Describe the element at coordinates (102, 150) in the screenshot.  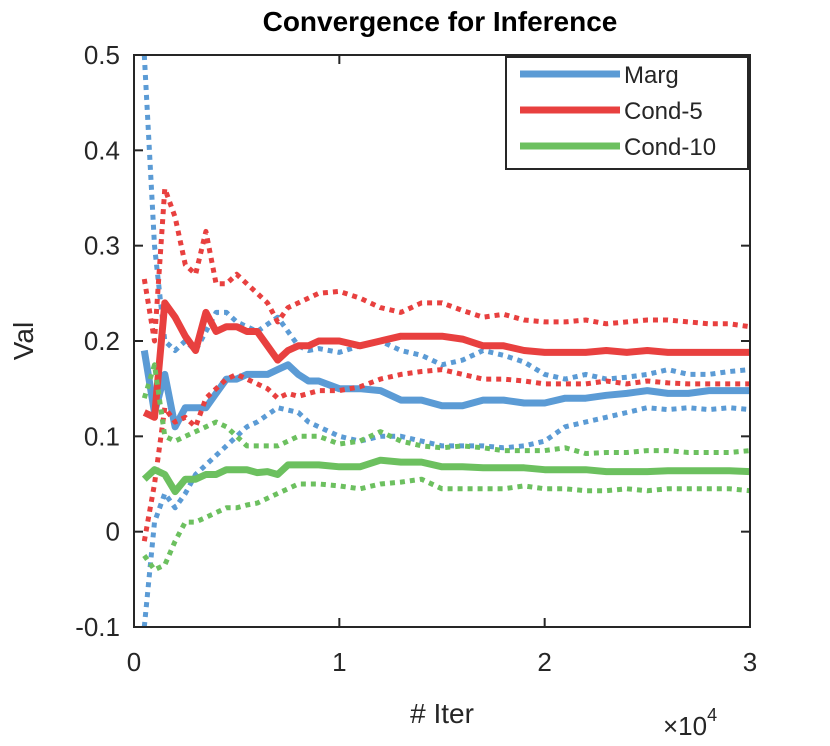
I see `y-tick-label: 0.4` at that location.